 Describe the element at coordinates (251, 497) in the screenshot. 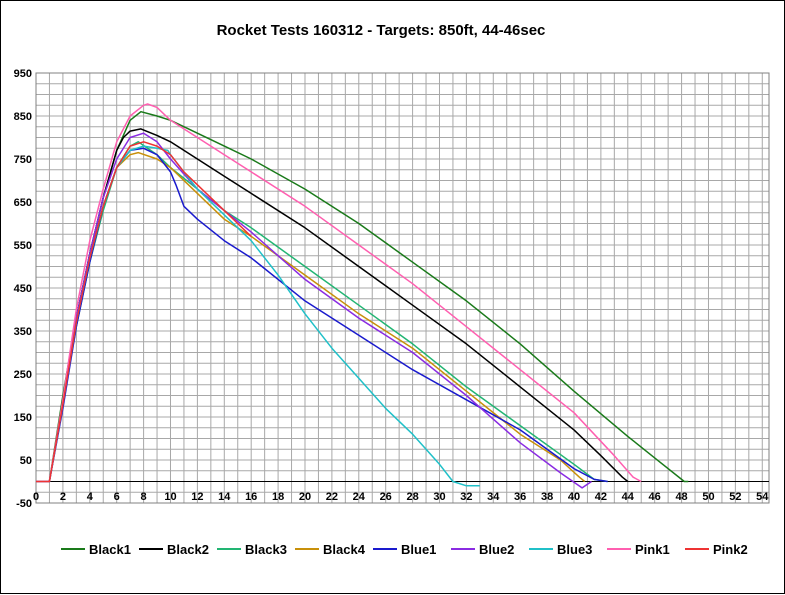

I see `x-tick-label: 16` at that location.